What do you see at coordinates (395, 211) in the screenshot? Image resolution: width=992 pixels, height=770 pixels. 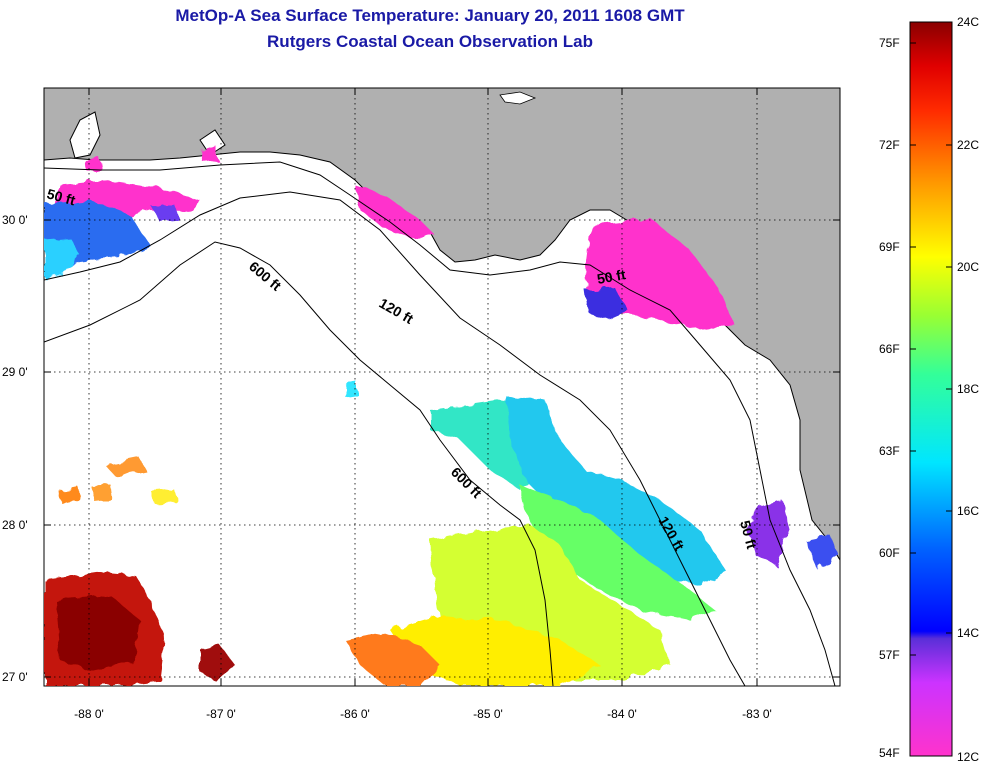 I see `sst-patch-magenta-coast` at bounding box center [395, 211].